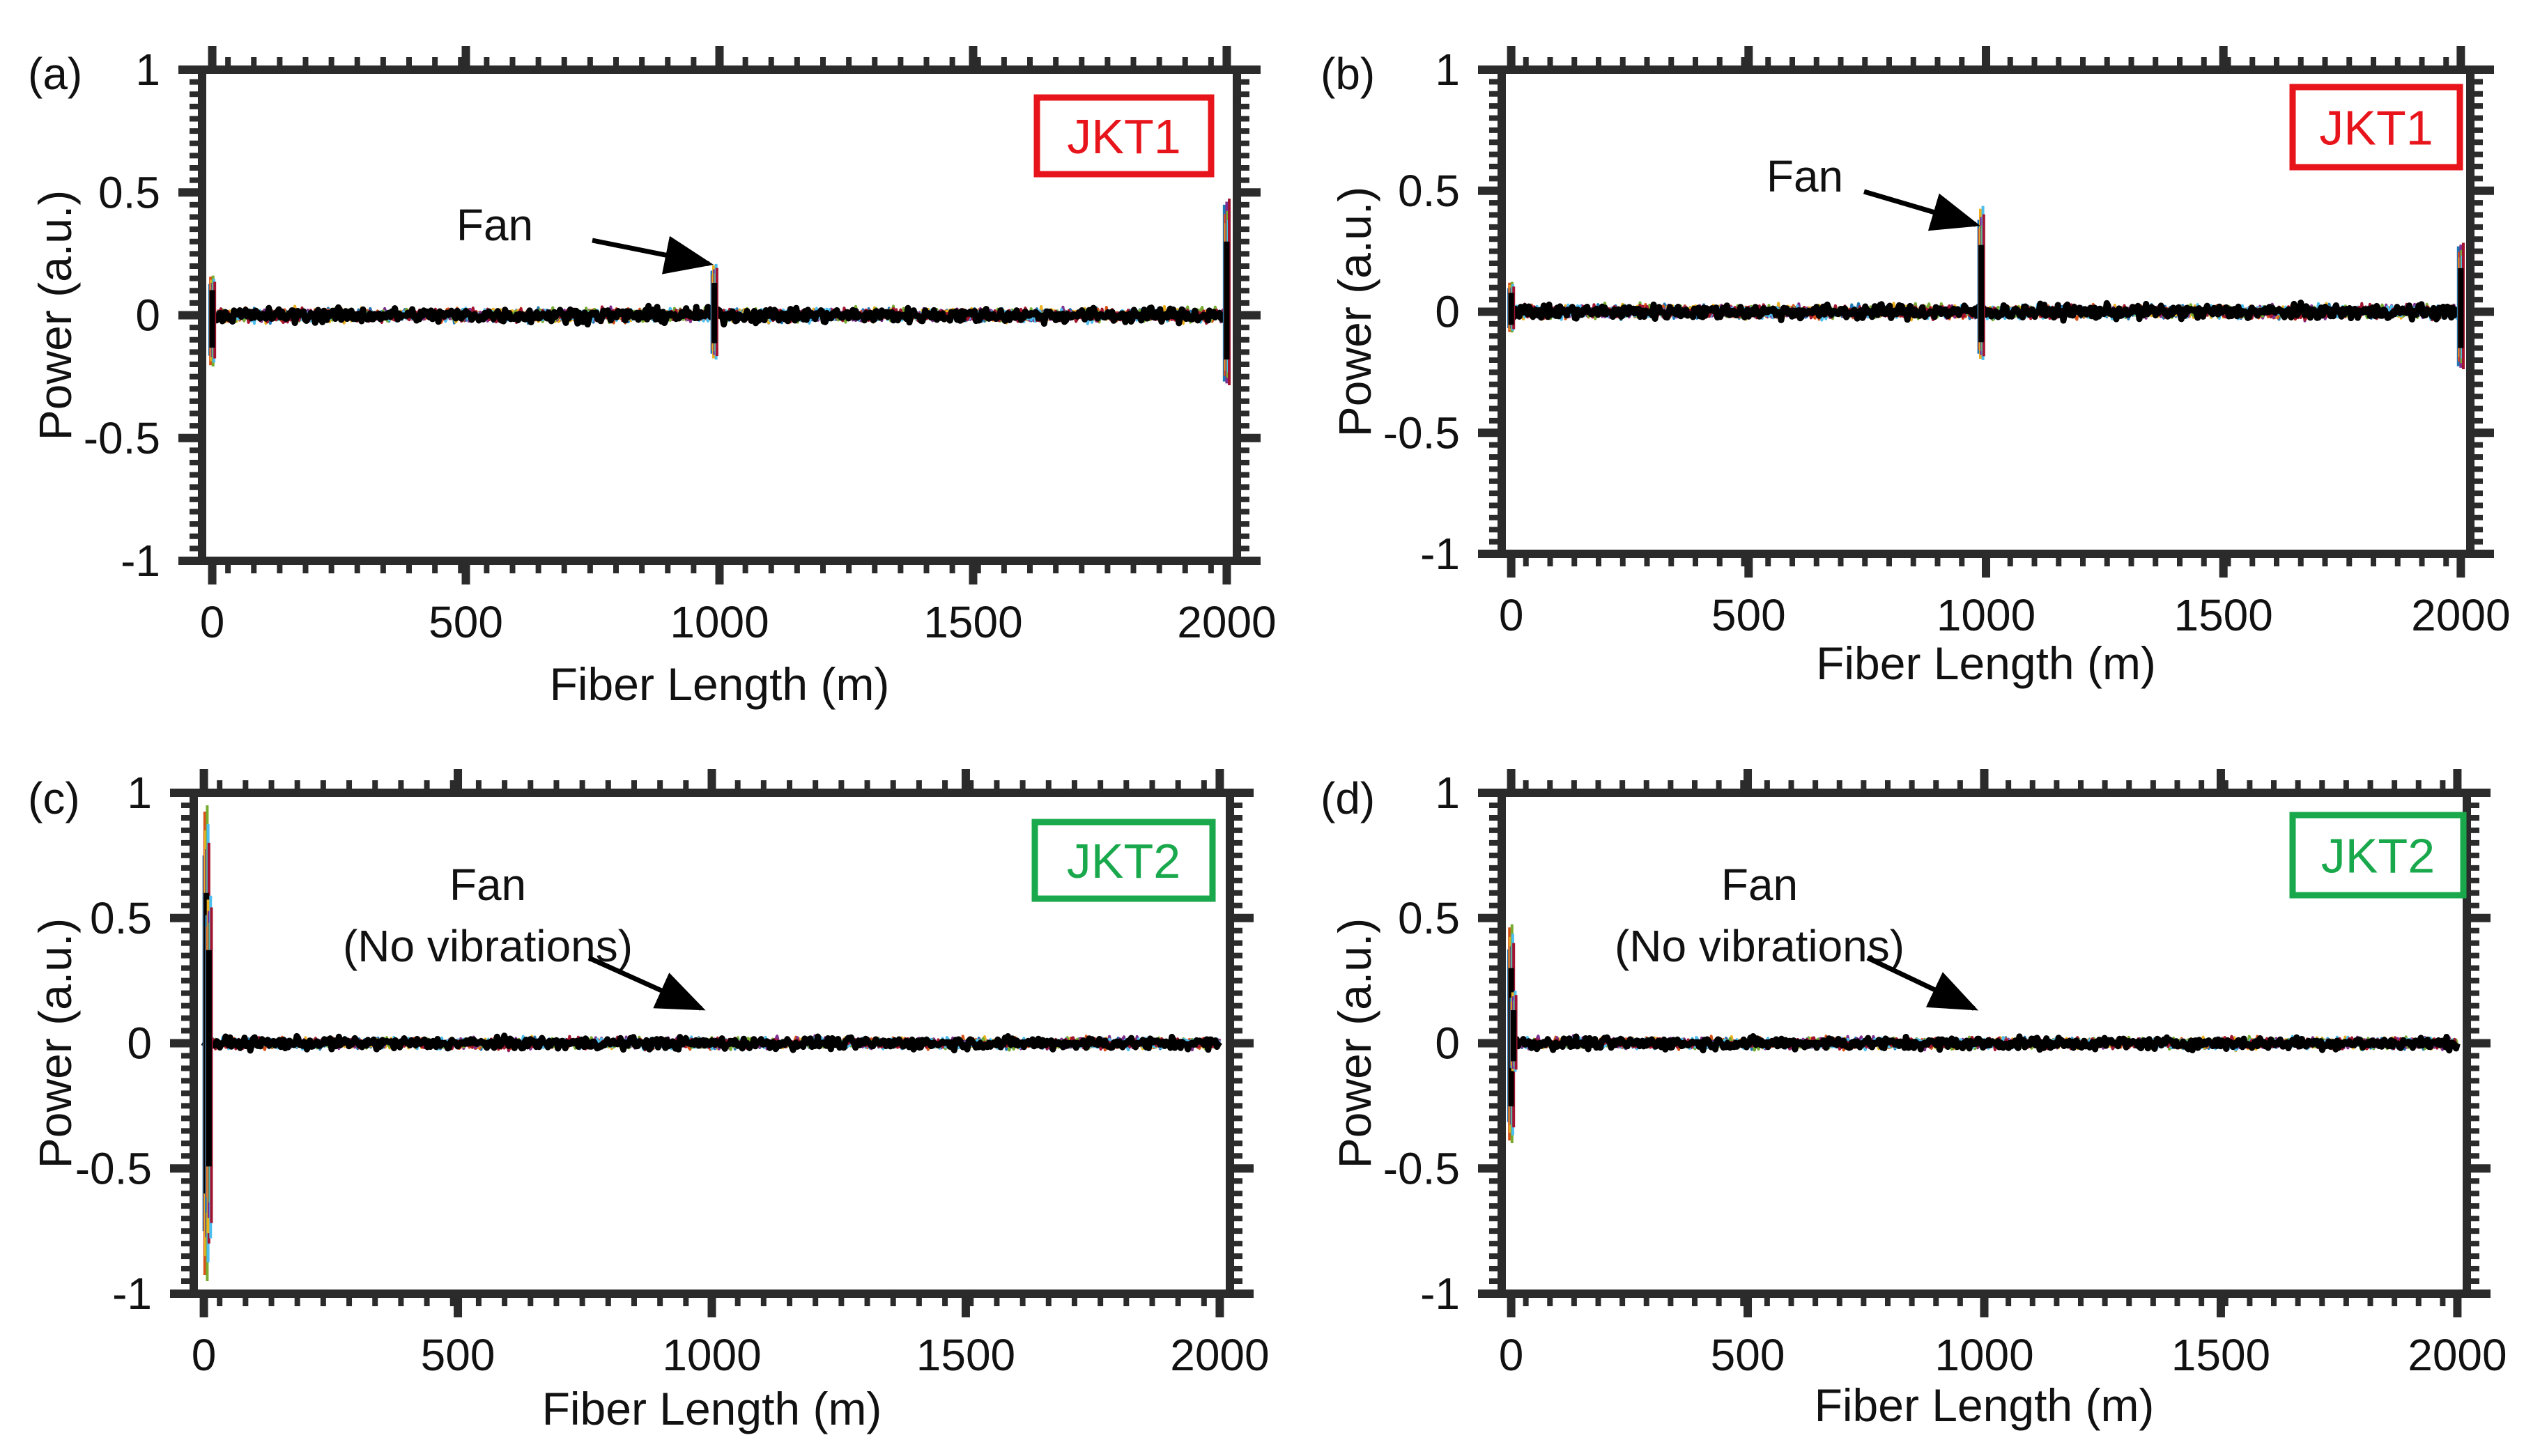  What do you see at coordinates (55, 74) in the screenshot?
I see `panel-label: (a)` at bounding box center [55, 74].